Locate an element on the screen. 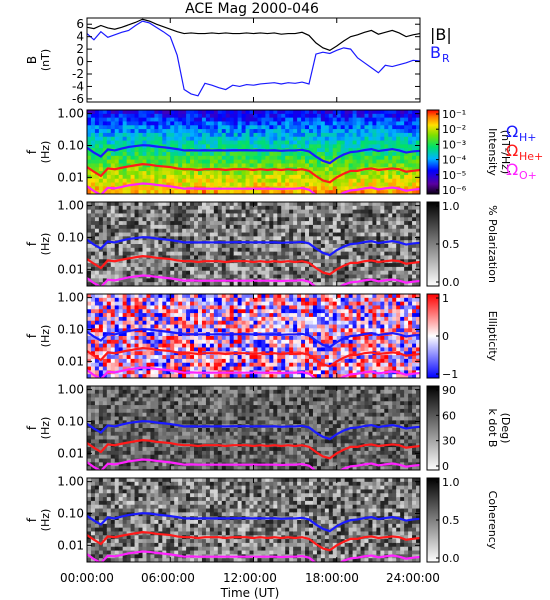 This screenshot has height=600, width=550. colorbar-tick-label: 10⁻⁵ is located at coordinates (454, 175).